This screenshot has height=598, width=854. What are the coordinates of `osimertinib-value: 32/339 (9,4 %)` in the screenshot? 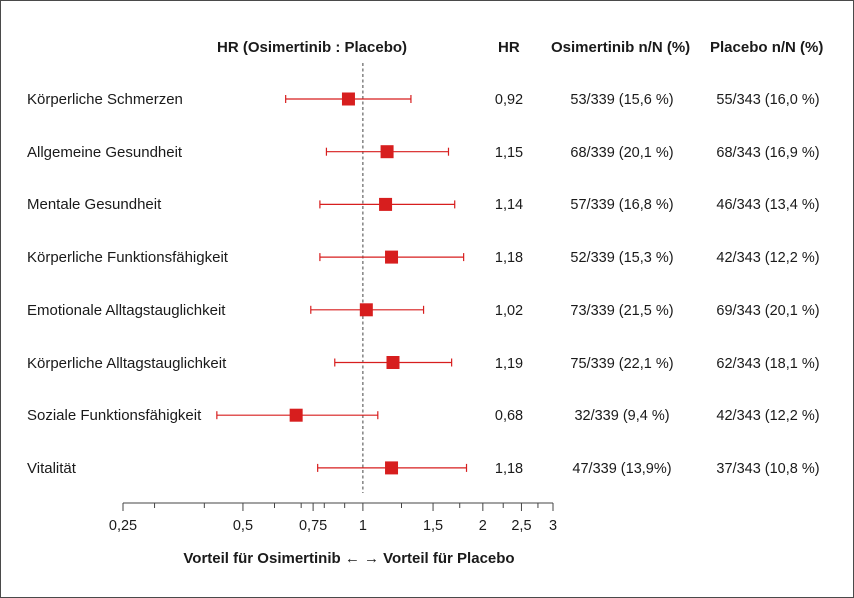 It's located at (622, 416).